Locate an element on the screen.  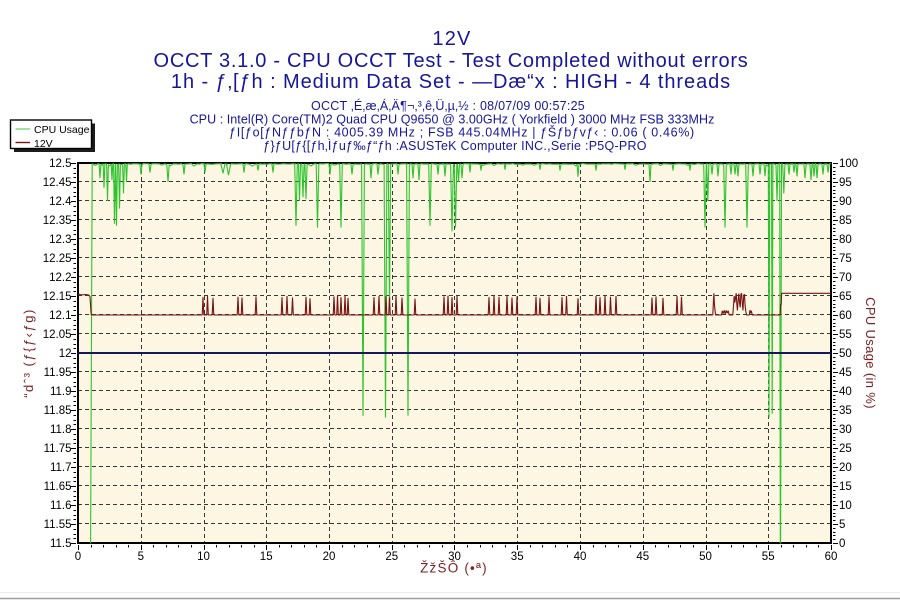
svg-text: 80 is located at coordinates (845, 240).